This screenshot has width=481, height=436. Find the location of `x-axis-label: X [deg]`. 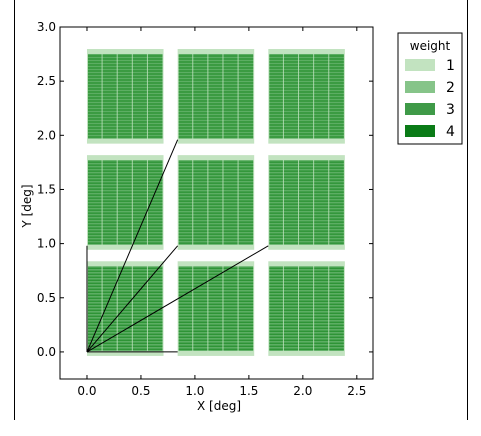

x-axis-label: X [deg] is located at coordinates (219, 406).